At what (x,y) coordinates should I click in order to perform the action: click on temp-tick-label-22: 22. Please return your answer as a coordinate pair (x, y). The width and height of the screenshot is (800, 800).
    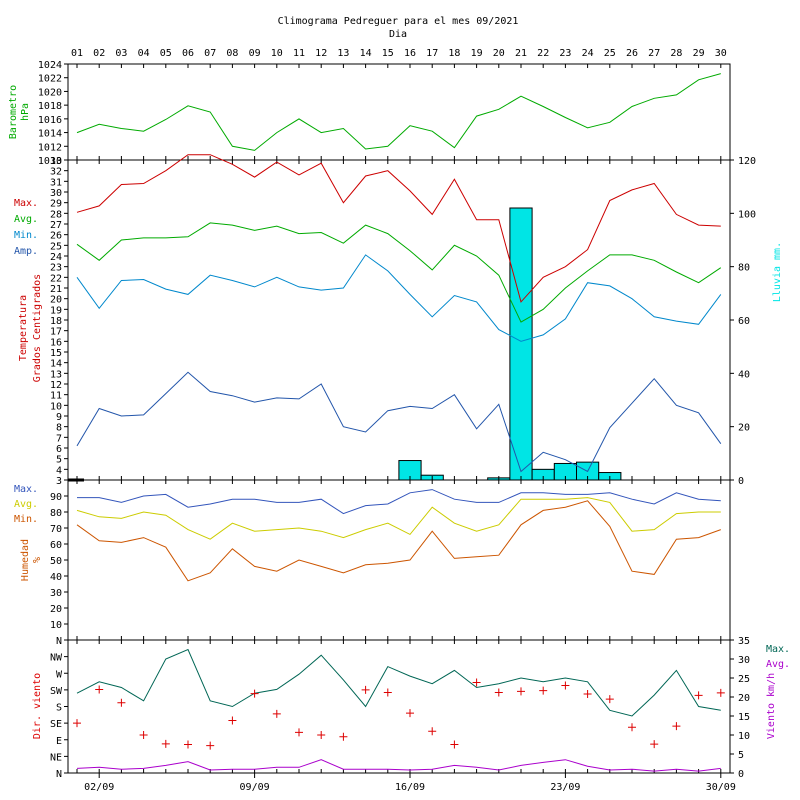
    Looking at the image, I should click on (56, 278).